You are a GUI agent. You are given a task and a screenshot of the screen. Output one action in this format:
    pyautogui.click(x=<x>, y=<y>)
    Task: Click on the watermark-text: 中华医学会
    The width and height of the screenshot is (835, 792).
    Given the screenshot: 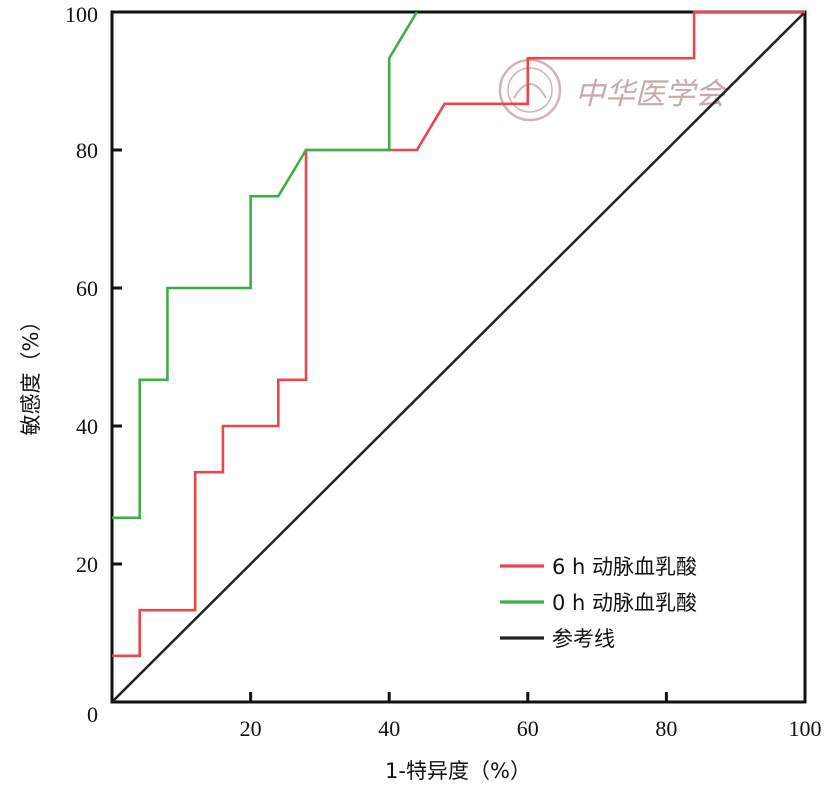 What is the action you would take?
    pyautogui.click(x=651, y=94)
    